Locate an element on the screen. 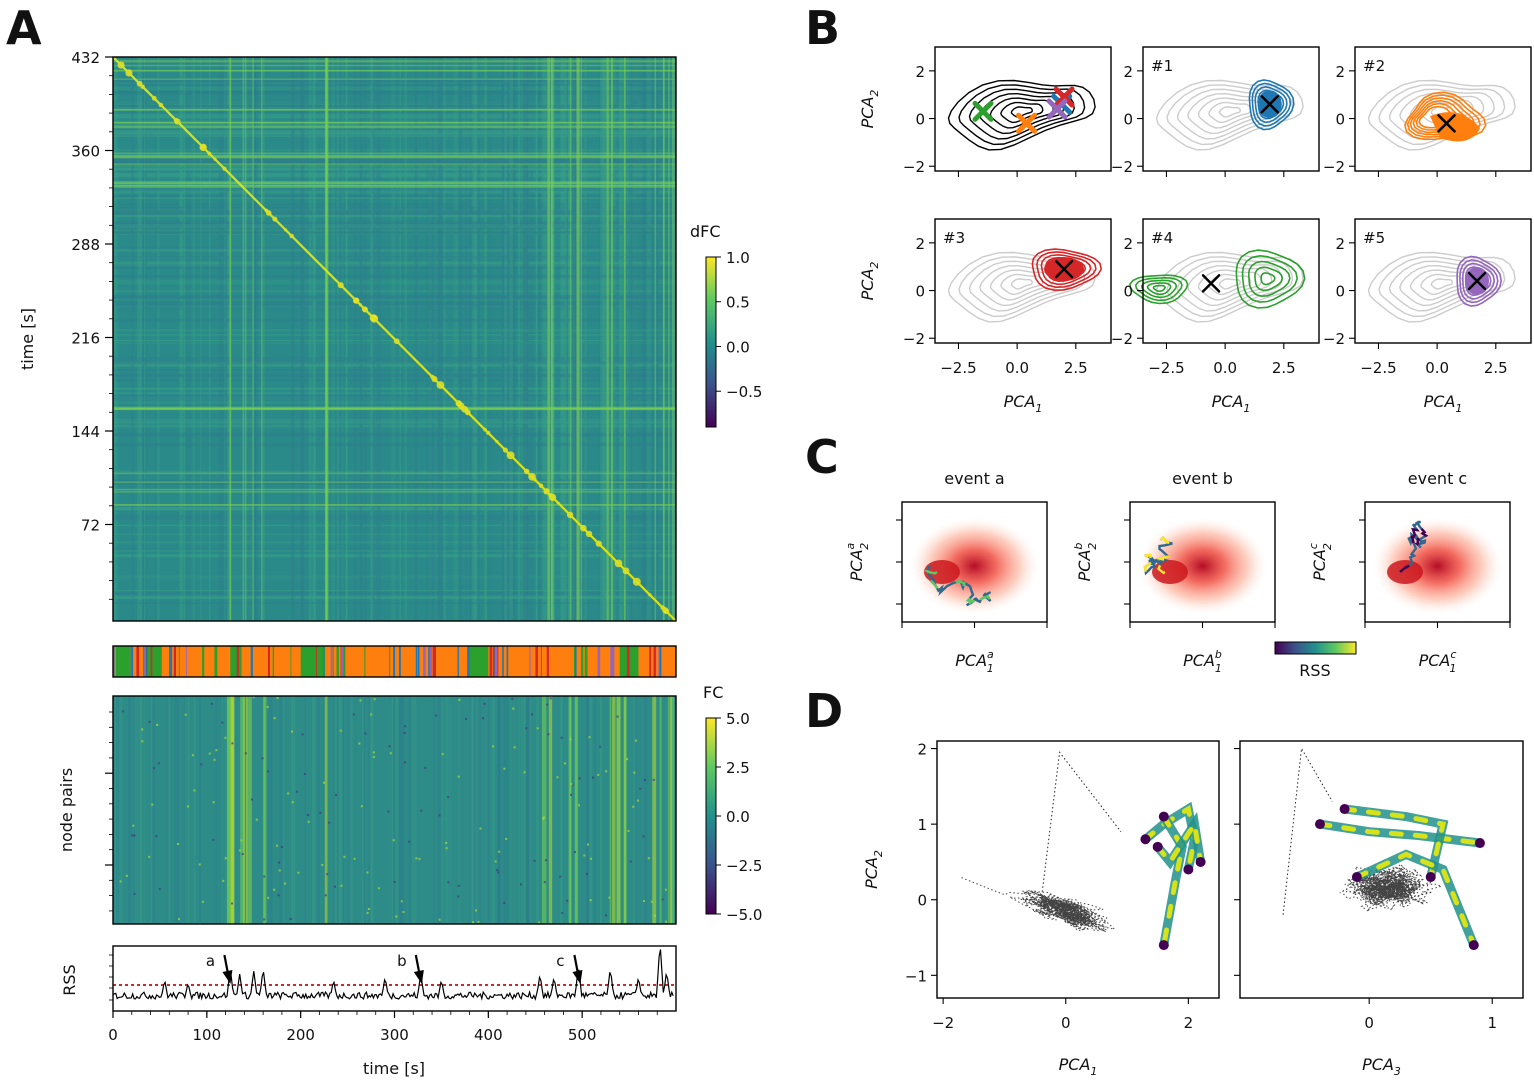  event-y-axis-label-text: PCAb2 is located at coordinates (1085, 562).